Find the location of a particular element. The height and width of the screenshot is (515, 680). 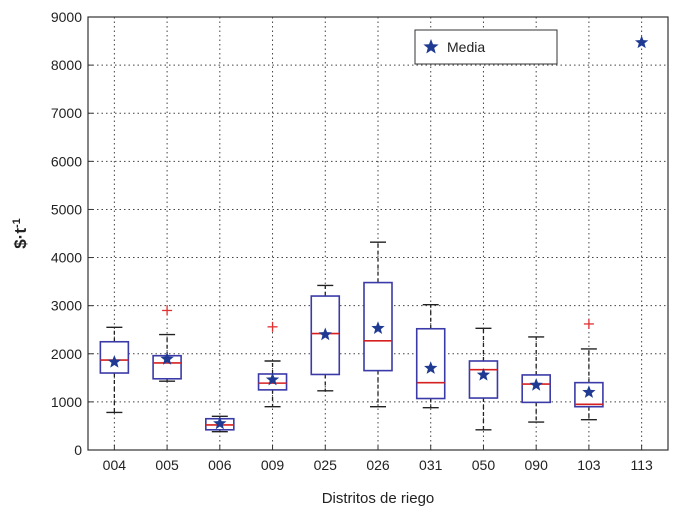

svg-text: $·t-1 is located at coordinates (20, 233).